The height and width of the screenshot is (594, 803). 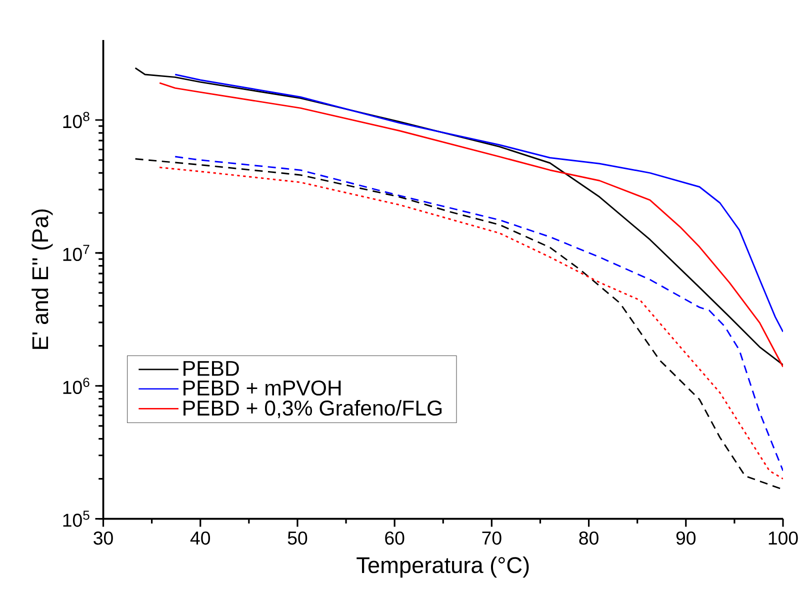 What do you see at coordinates (313, 409) in the screenshot?
I see `legend-label: PEBD + 0,3% Grafeno/FLG` at bounding box center [313, 409].